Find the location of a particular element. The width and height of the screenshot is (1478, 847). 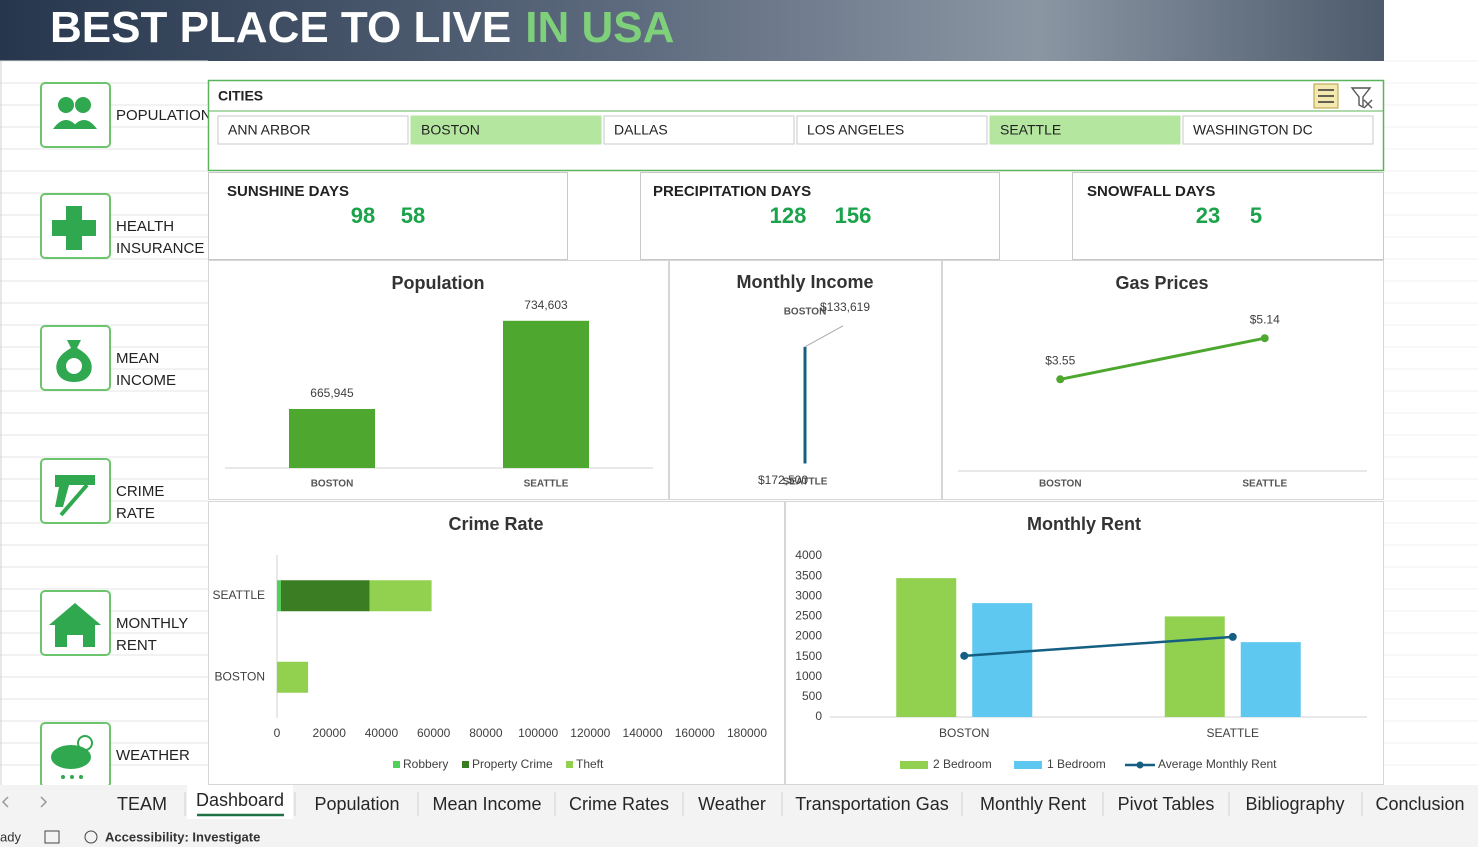

sheet-tab: Mean Income is located at coordinates (486, 804).